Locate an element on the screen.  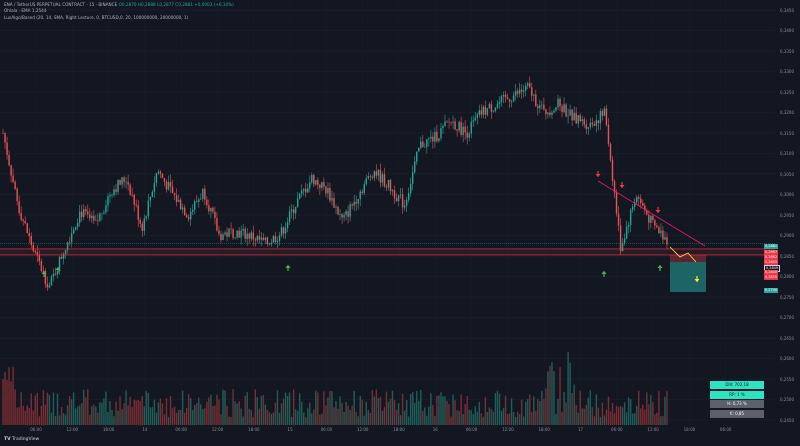
time-axis-label: 12:00 is located at coordinates (653, 429).